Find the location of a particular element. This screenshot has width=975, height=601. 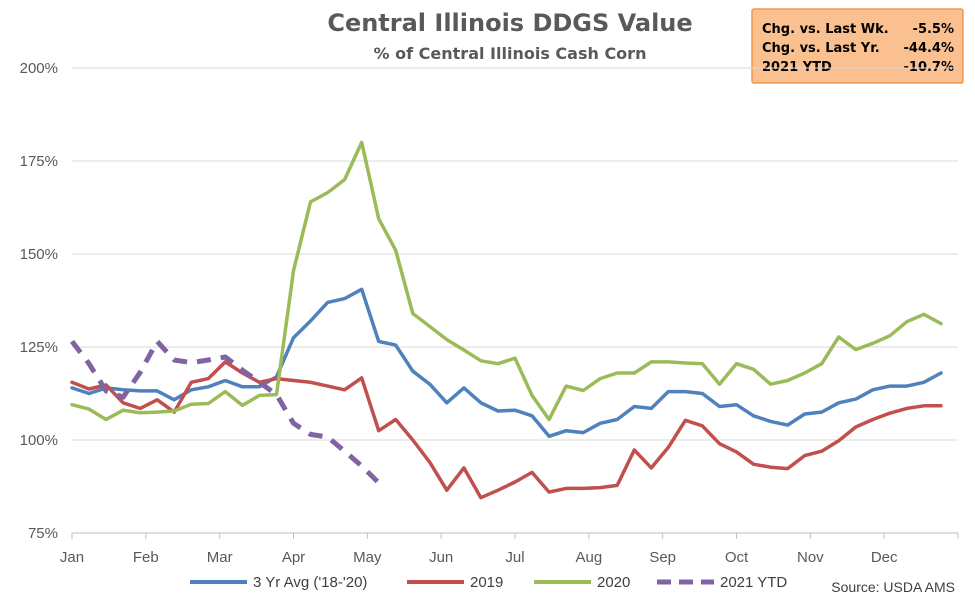

x-tick-label: Aug is located at coordinates (588, 557).